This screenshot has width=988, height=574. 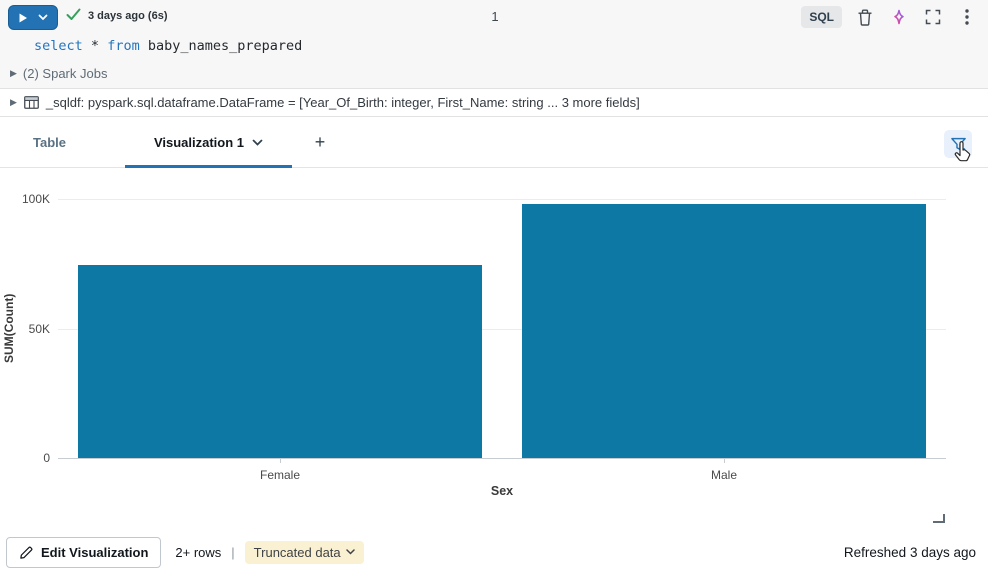 I want to click on last-run-timestamp: 3 days ago (6s), so click(x=128, y=16).